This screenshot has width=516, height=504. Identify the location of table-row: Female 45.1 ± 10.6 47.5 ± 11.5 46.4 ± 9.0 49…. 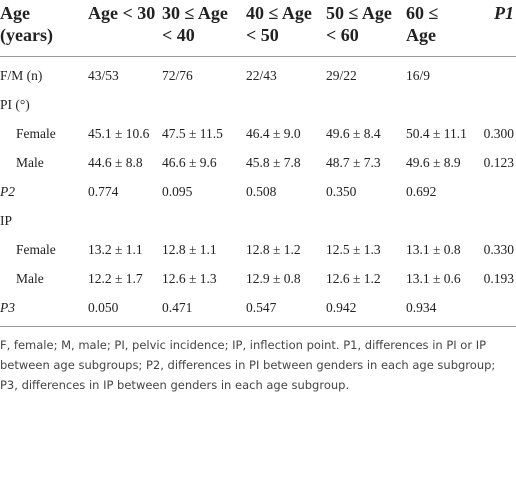
(258, 133).